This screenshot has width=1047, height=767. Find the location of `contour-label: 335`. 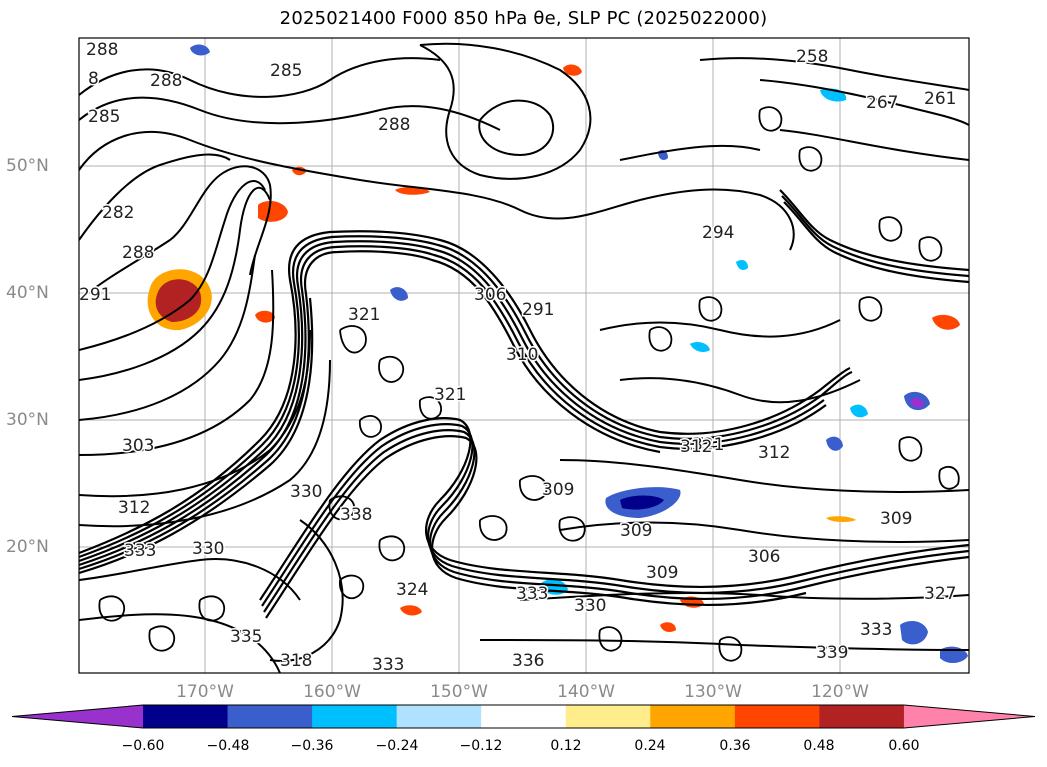

contour-label: 335 is located at coordinates (246, 637).